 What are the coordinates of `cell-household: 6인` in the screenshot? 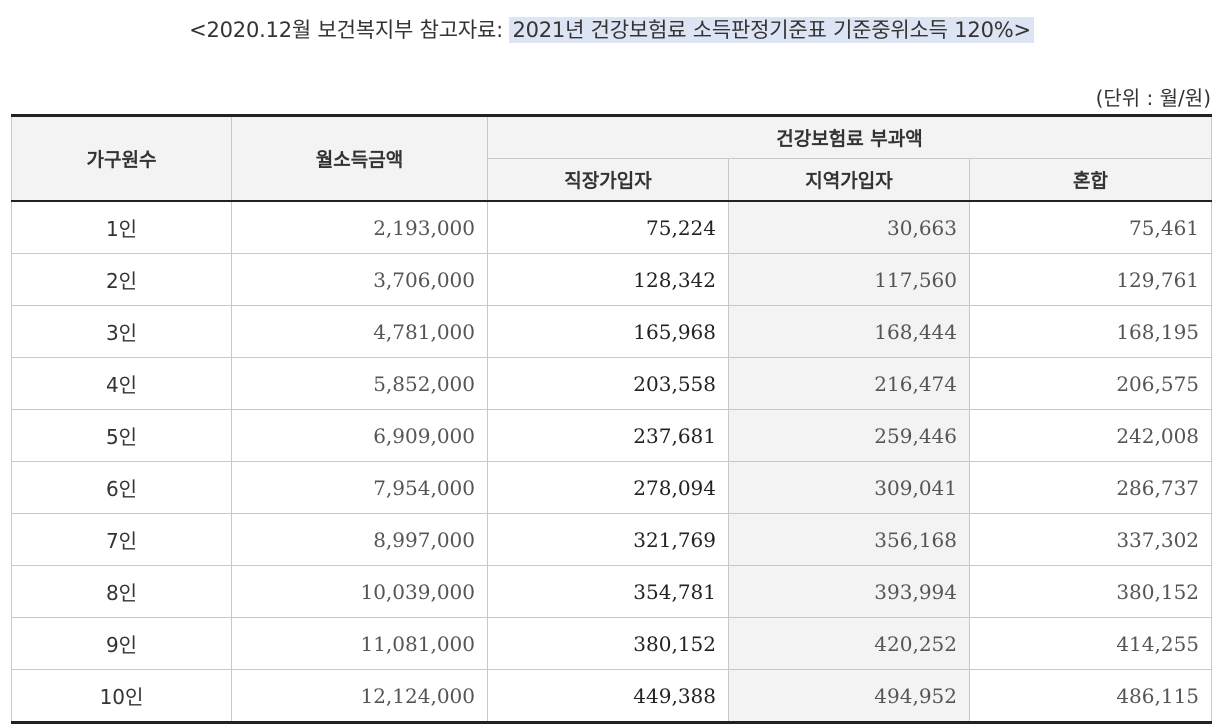 It's located at (121, 487).